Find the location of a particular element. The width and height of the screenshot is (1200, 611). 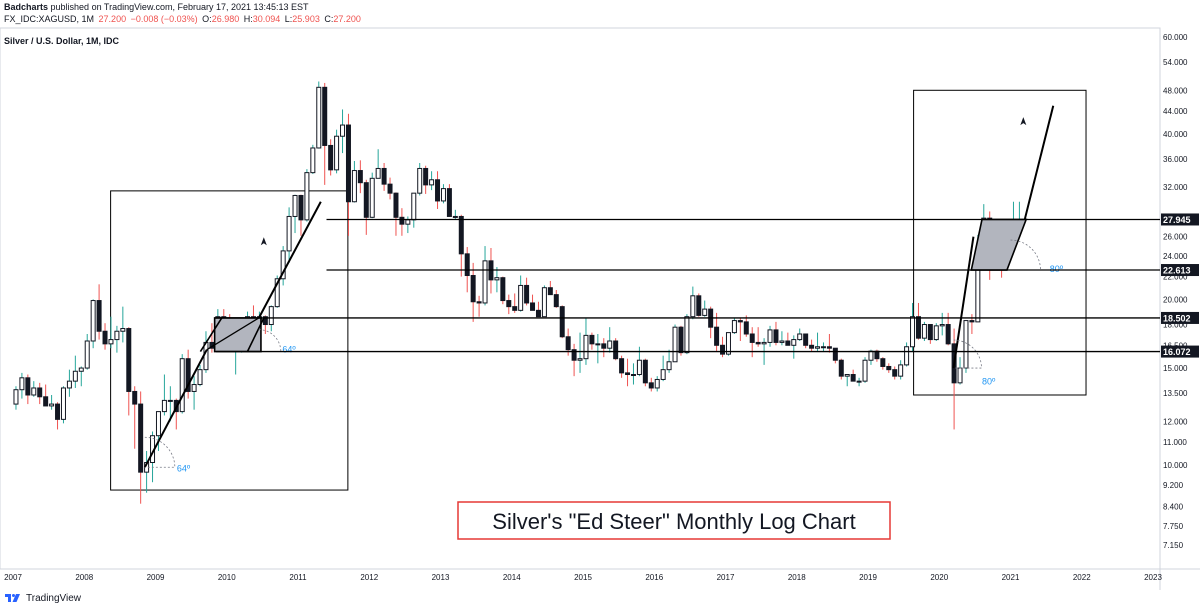

chart-caption: Silver's "Ed Steer" Monthly Log Chart is located at coordinates (673, 521).